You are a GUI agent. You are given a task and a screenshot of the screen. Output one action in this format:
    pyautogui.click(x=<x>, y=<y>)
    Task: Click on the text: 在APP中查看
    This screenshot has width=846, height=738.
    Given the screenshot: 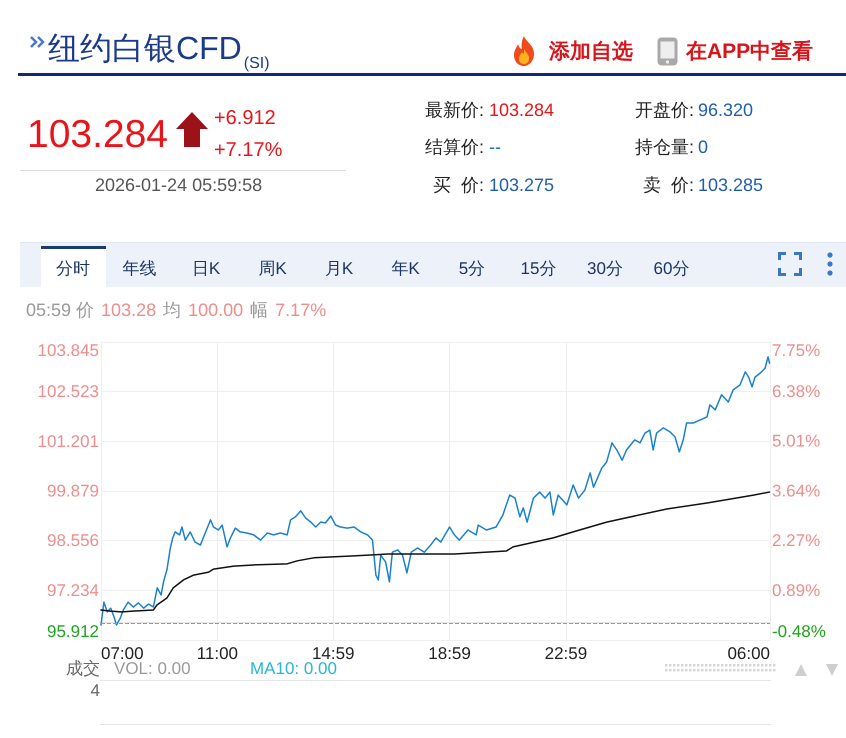 What is the action you would take?
    pyautogui.click(x=750, y=52)
    